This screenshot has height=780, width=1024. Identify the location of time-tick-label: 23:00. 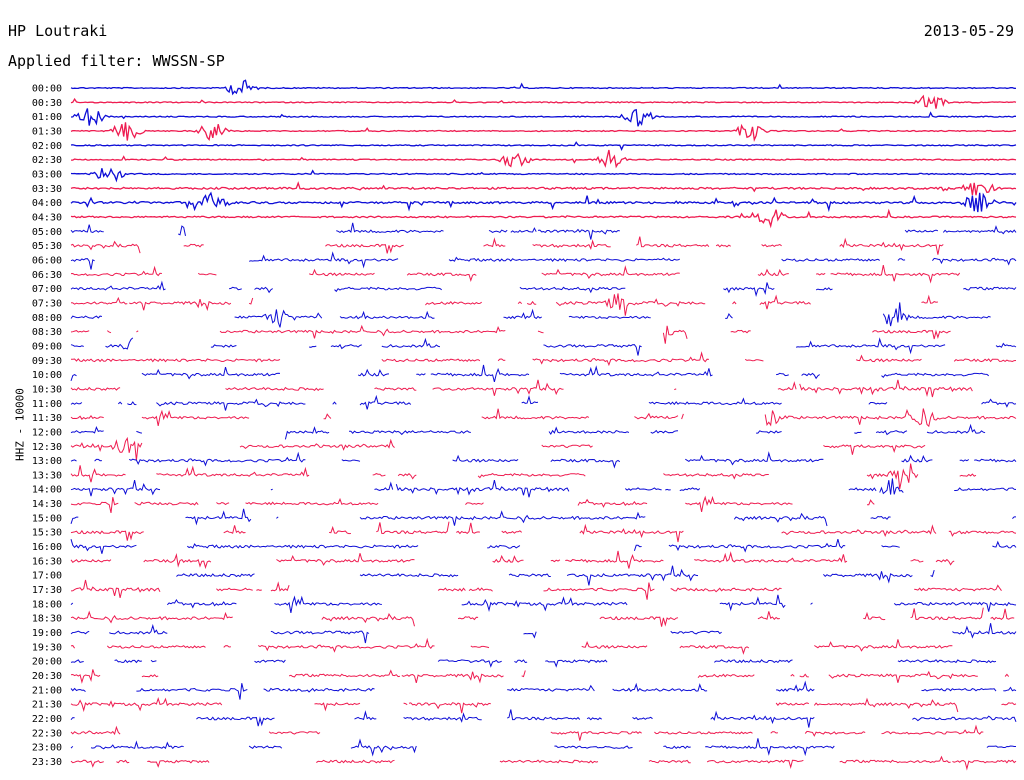
(47, 748).